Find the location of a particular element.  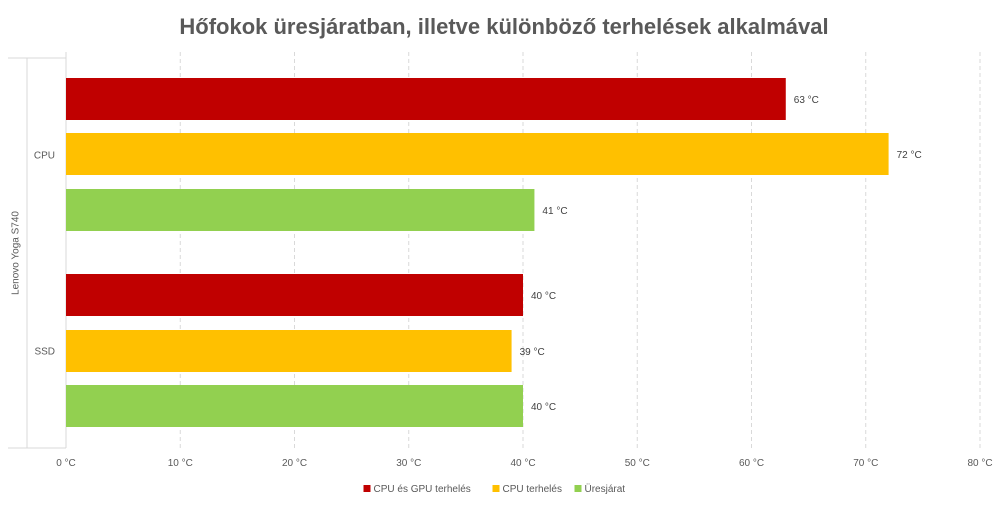

x-tick-label: 70 °C is located at coordinates (865, 463).